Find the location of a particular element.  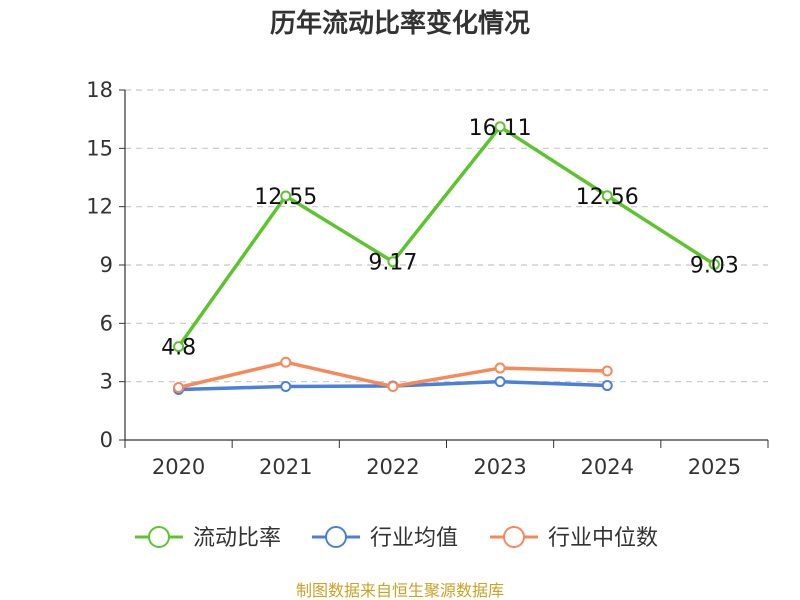

y-tick-label: 9 is located at coordinates (106, 265).